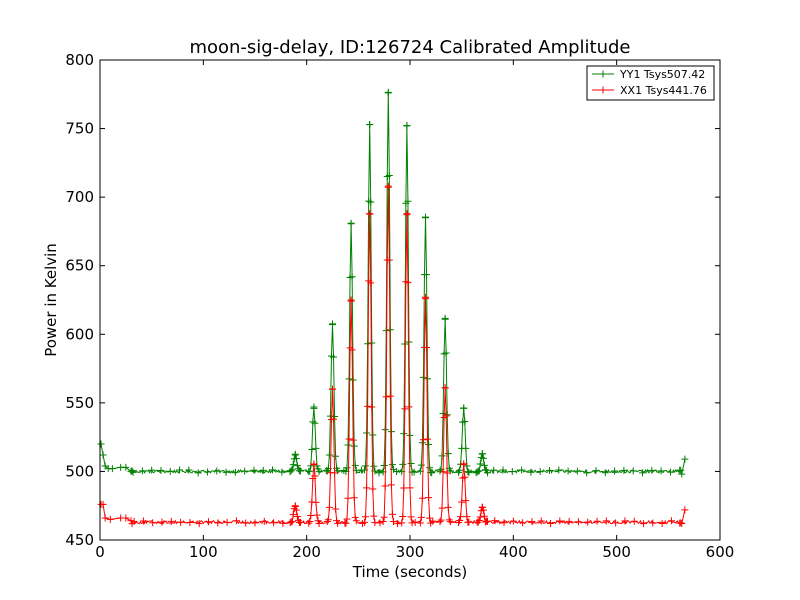 This screenshot has width=800, height=600. What do you see at coordinates (79, 334) in the screenshot?
I see `y-tick-label: 600` at bounding box center [79, 334].